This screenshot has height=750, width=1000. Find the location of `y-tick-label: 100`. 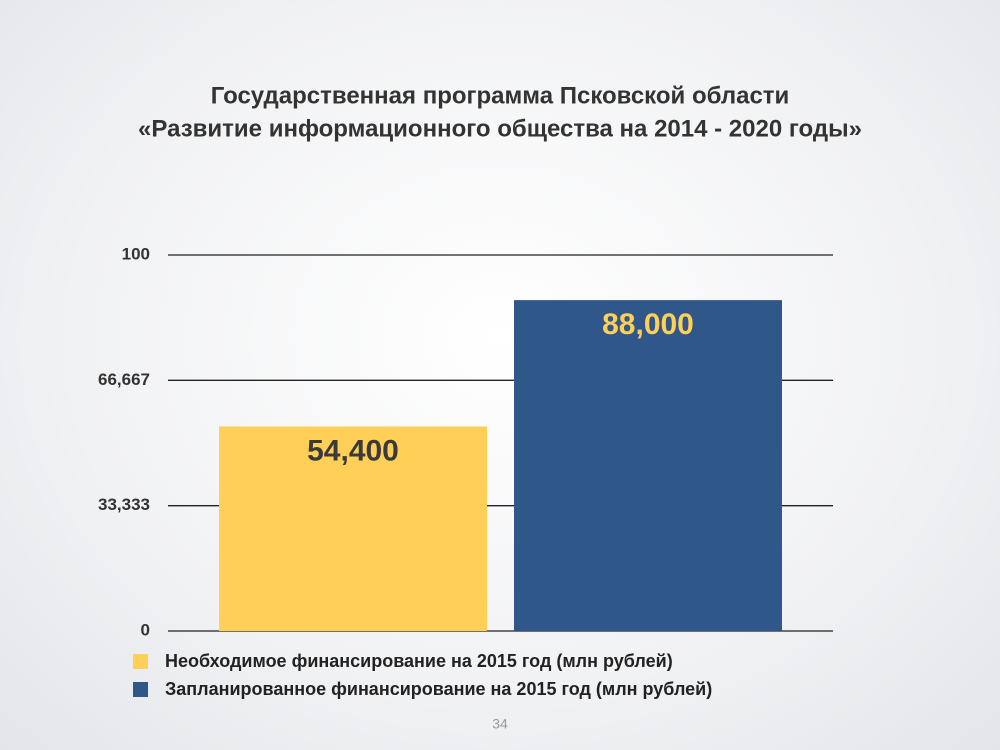

y-tick-label: 100 is located at coordinates (136, 253).